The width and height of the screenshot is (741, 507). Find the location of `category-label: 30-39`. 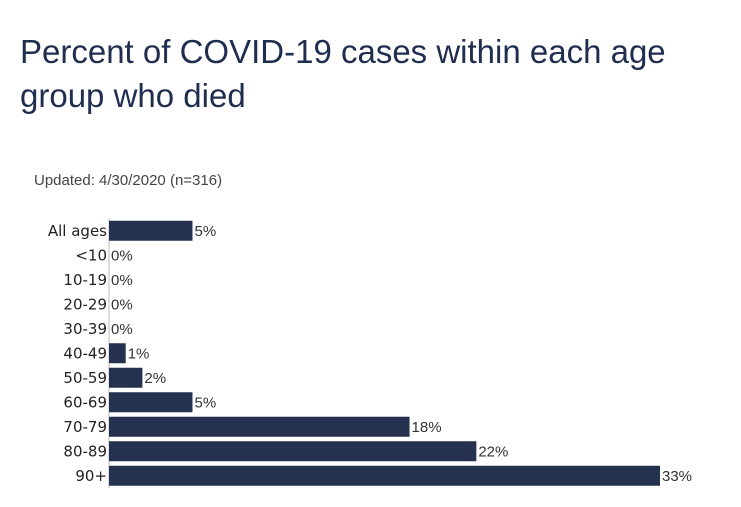

category-label: 30-39 is located at coordinates (85, 329).